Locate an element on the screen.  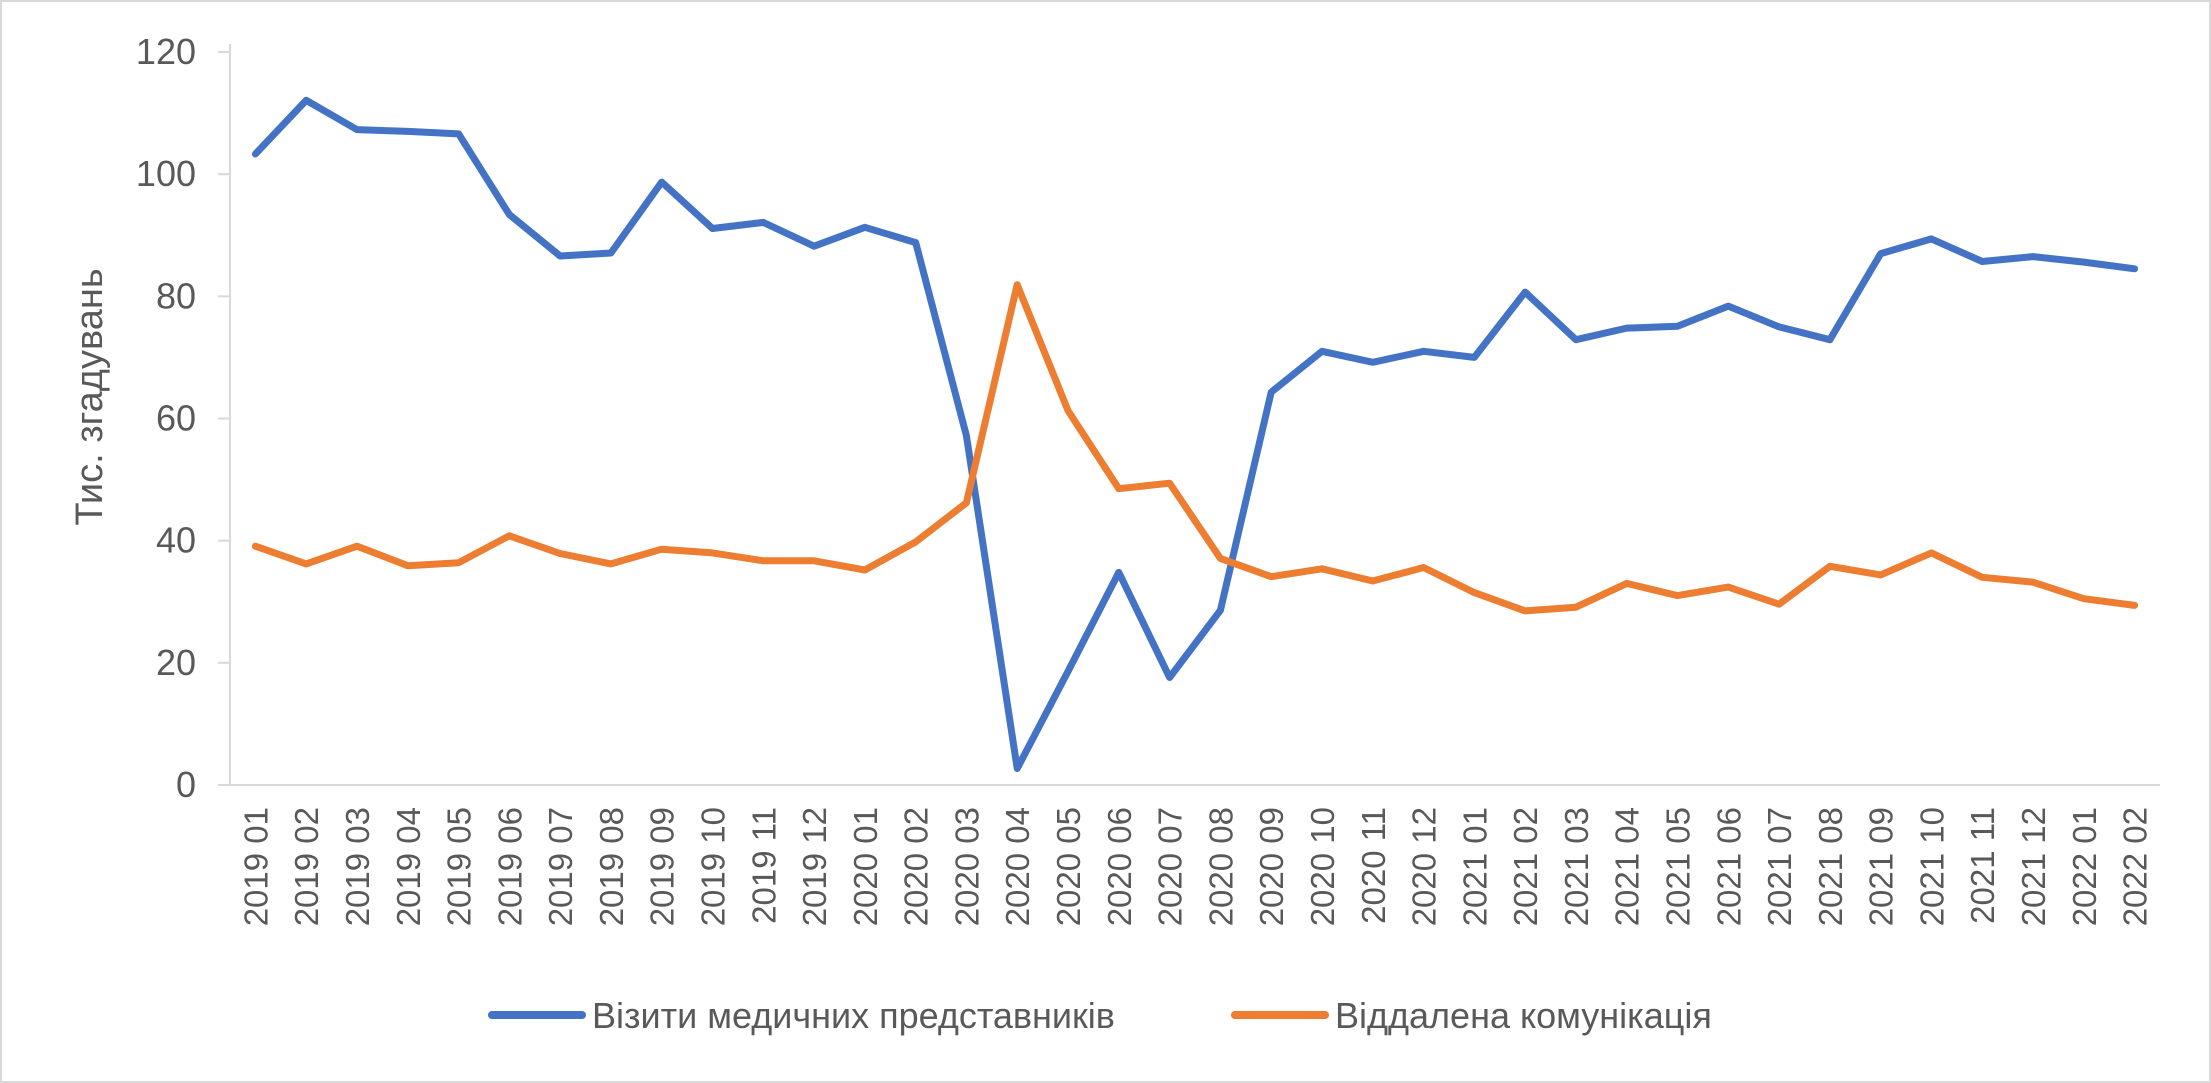
x-tick-label: 2020 11 is located at coordinates (1373, 865).